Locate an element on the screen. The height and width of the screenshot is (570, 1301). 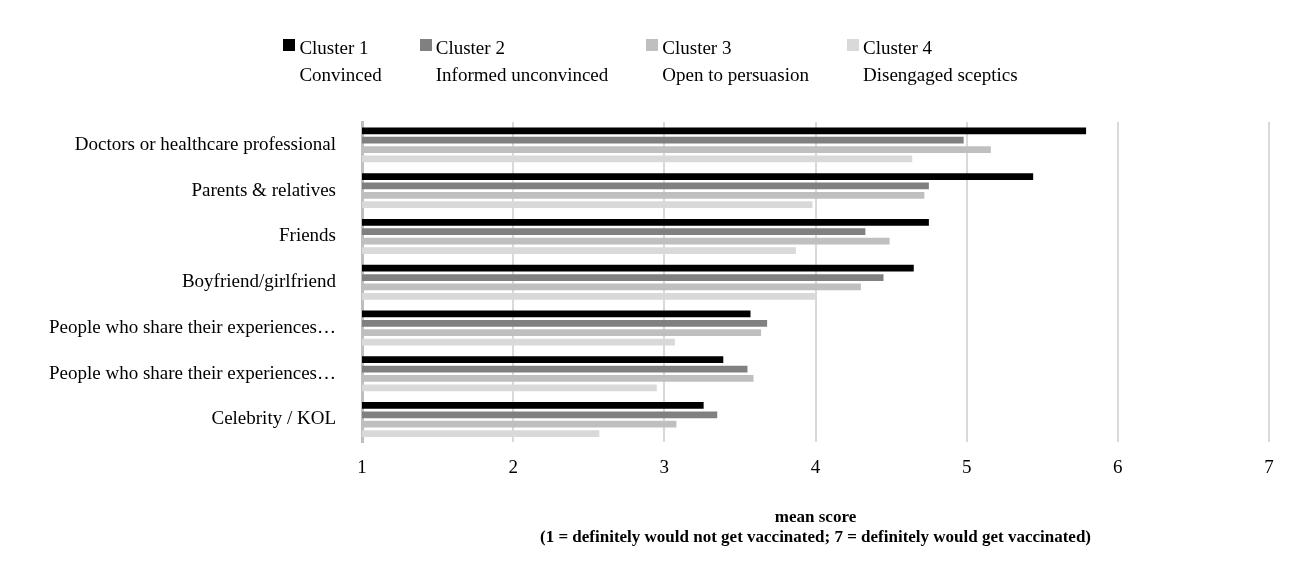
x-tick-label: 6 is located at coordinates (1118, 466).